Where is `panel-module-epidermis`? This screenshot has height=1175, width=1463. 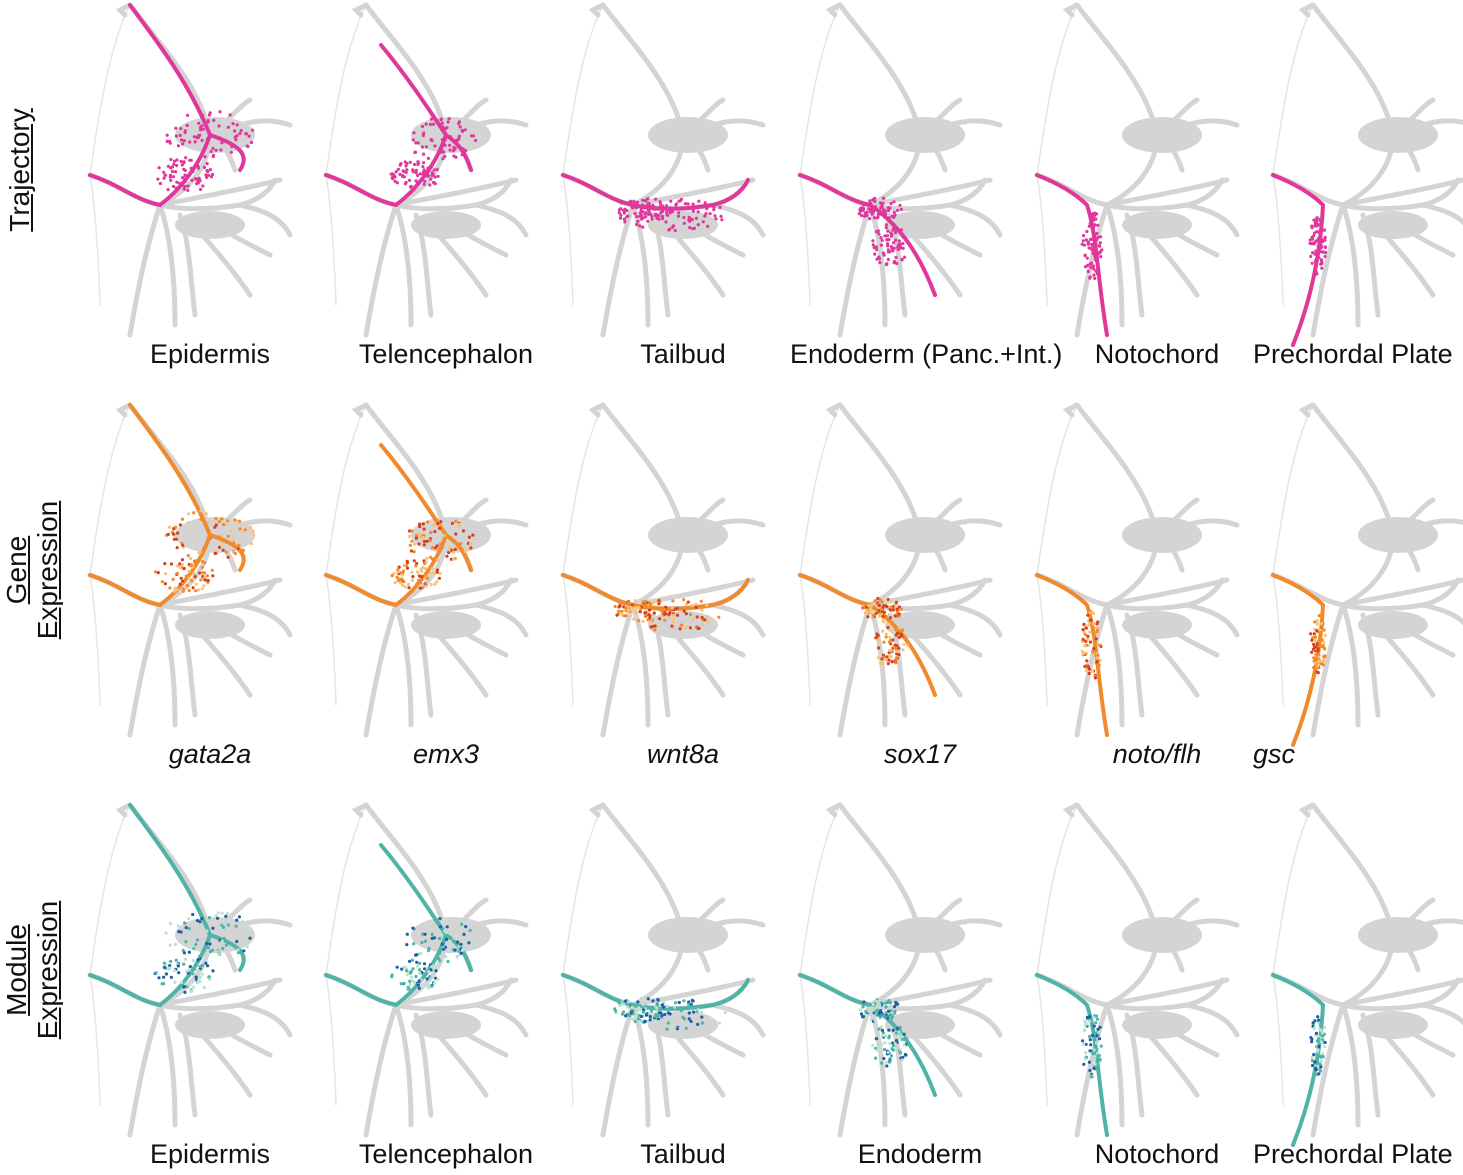 panel-module-epidermis is located at coordinates (208, 973).